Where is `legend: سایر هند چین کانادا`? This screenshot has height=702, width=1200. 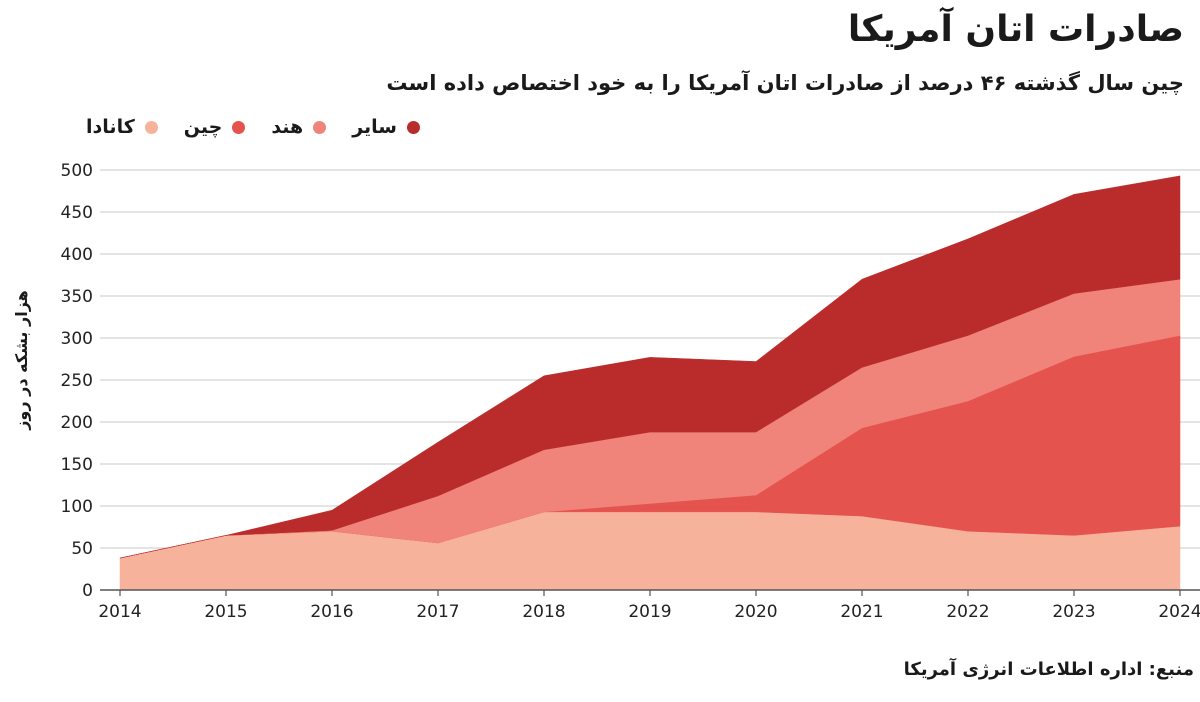
legend: سایر هند چین کانادا is located at coordinates (253, 127).